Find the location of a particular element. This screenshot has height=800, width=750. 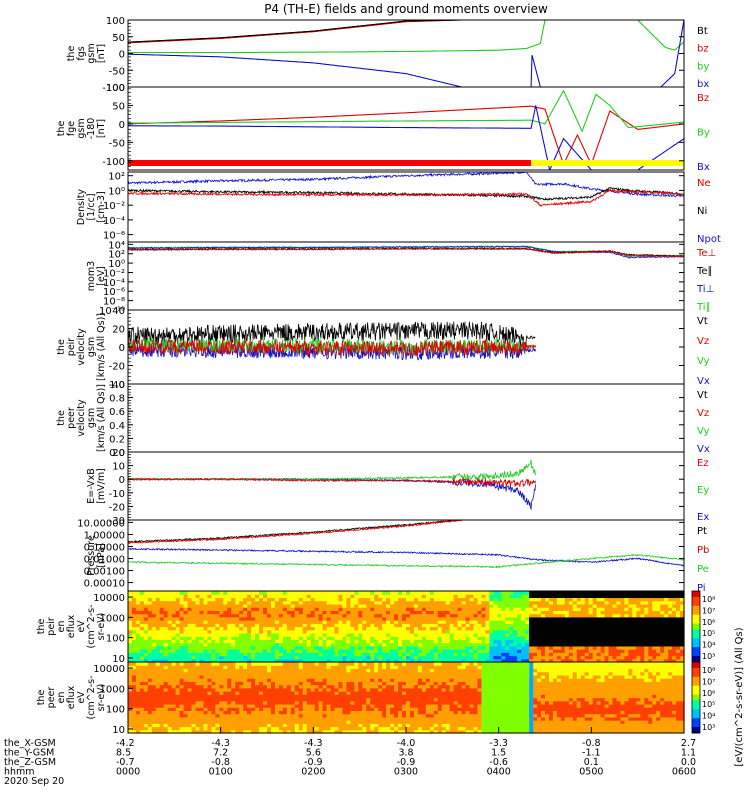

y-tick-label: -50 is located at coordinates (117, 143).